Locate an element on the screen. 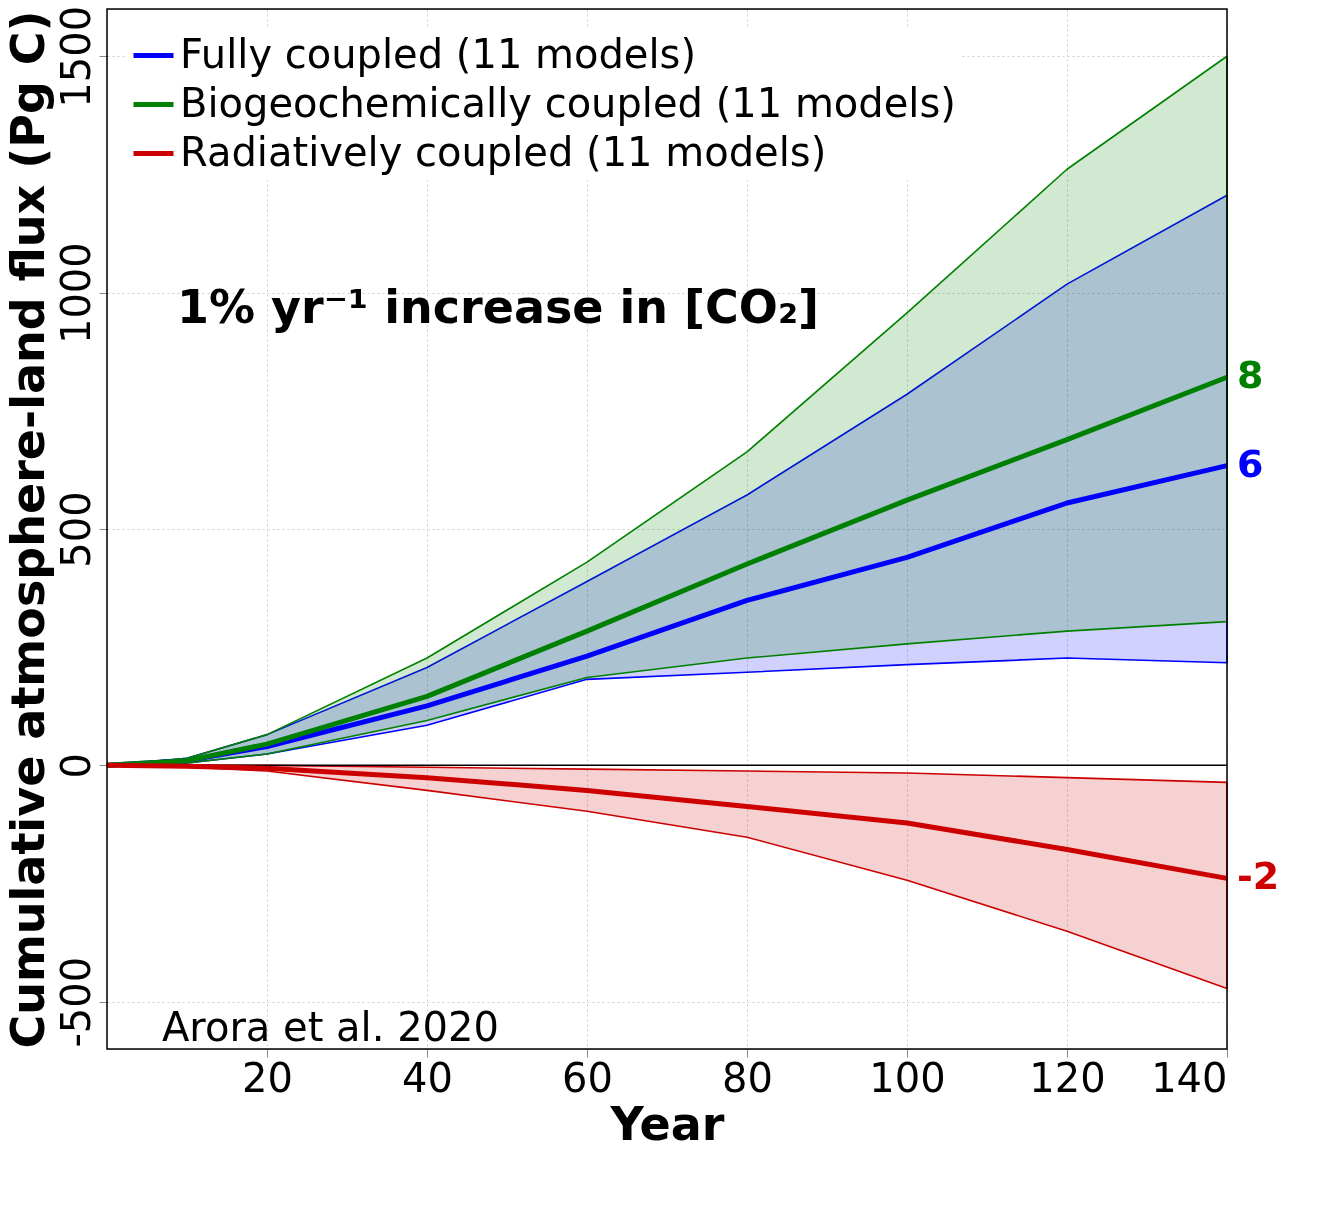 This screenshot has width=1332, height=1218. x-tick-label: 140 is located at coordinates (1189, 1077).